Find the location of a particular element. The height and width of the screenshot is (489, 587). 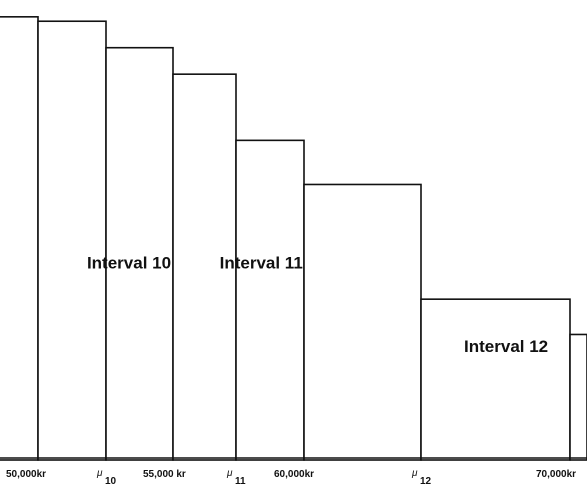

x-tick-label: 60,000kr is located at coordinates (294, 474).